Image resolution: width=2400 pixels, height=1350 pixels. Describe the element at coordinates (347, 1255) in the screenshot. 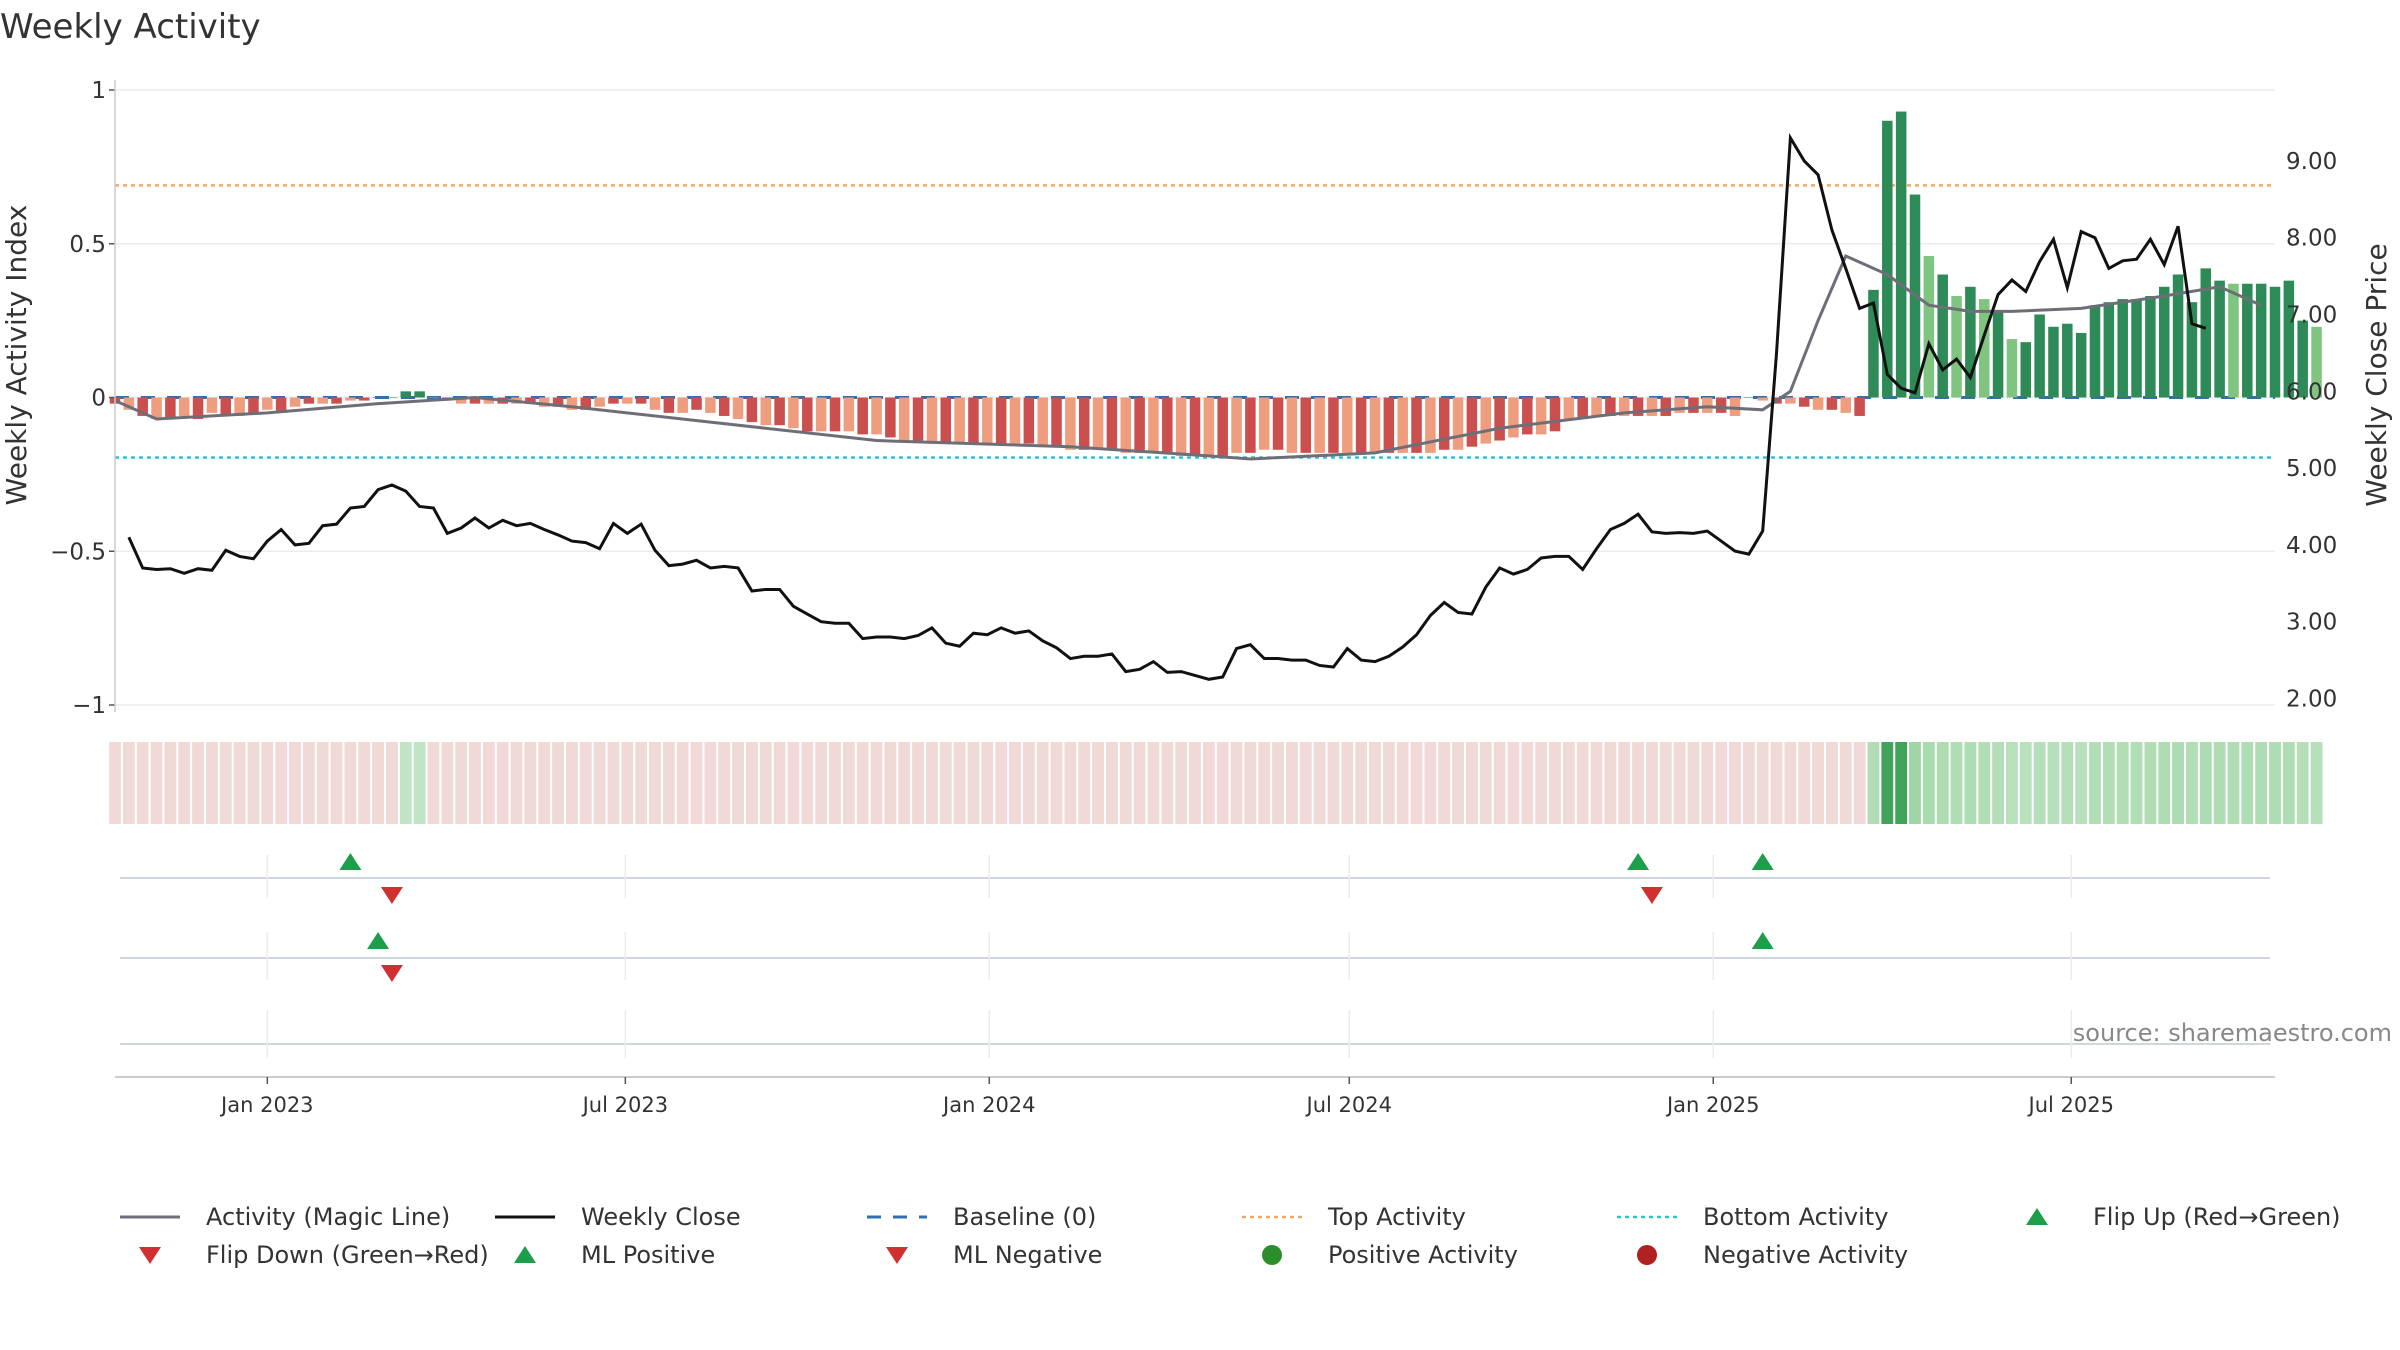

I see `legend-label: Flip Down (Green→Red)` at that location.